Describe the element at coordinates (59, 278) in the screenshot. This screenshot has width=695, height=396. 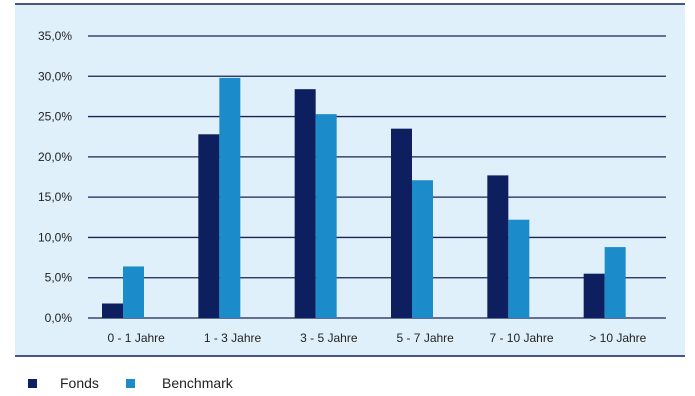
I see `y-tick-label: 5,0%` at that location.